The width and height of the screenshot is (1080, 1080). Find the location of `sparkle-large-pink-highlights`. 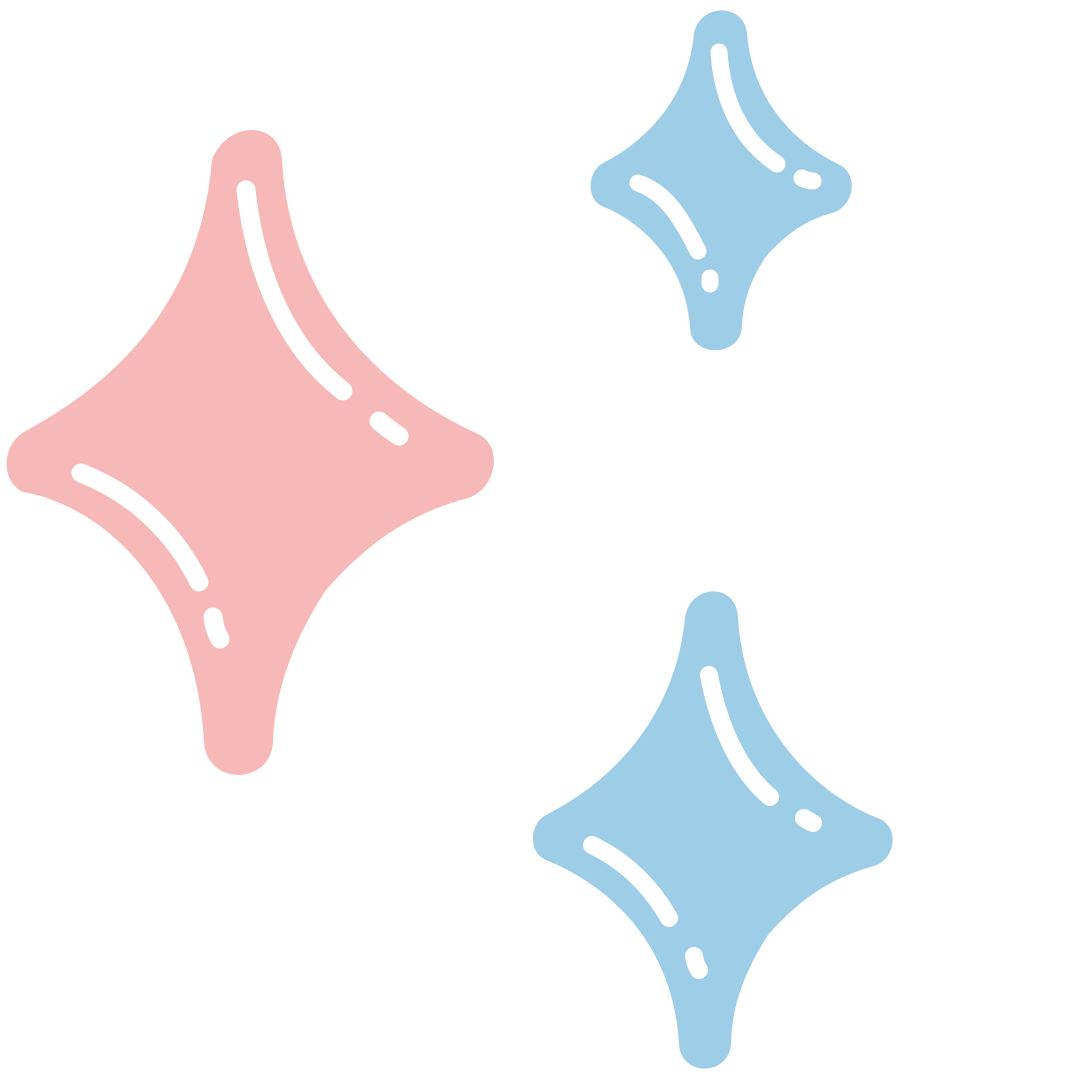

sparkle-large-pink-highlights is located at coordinates (240, 414).